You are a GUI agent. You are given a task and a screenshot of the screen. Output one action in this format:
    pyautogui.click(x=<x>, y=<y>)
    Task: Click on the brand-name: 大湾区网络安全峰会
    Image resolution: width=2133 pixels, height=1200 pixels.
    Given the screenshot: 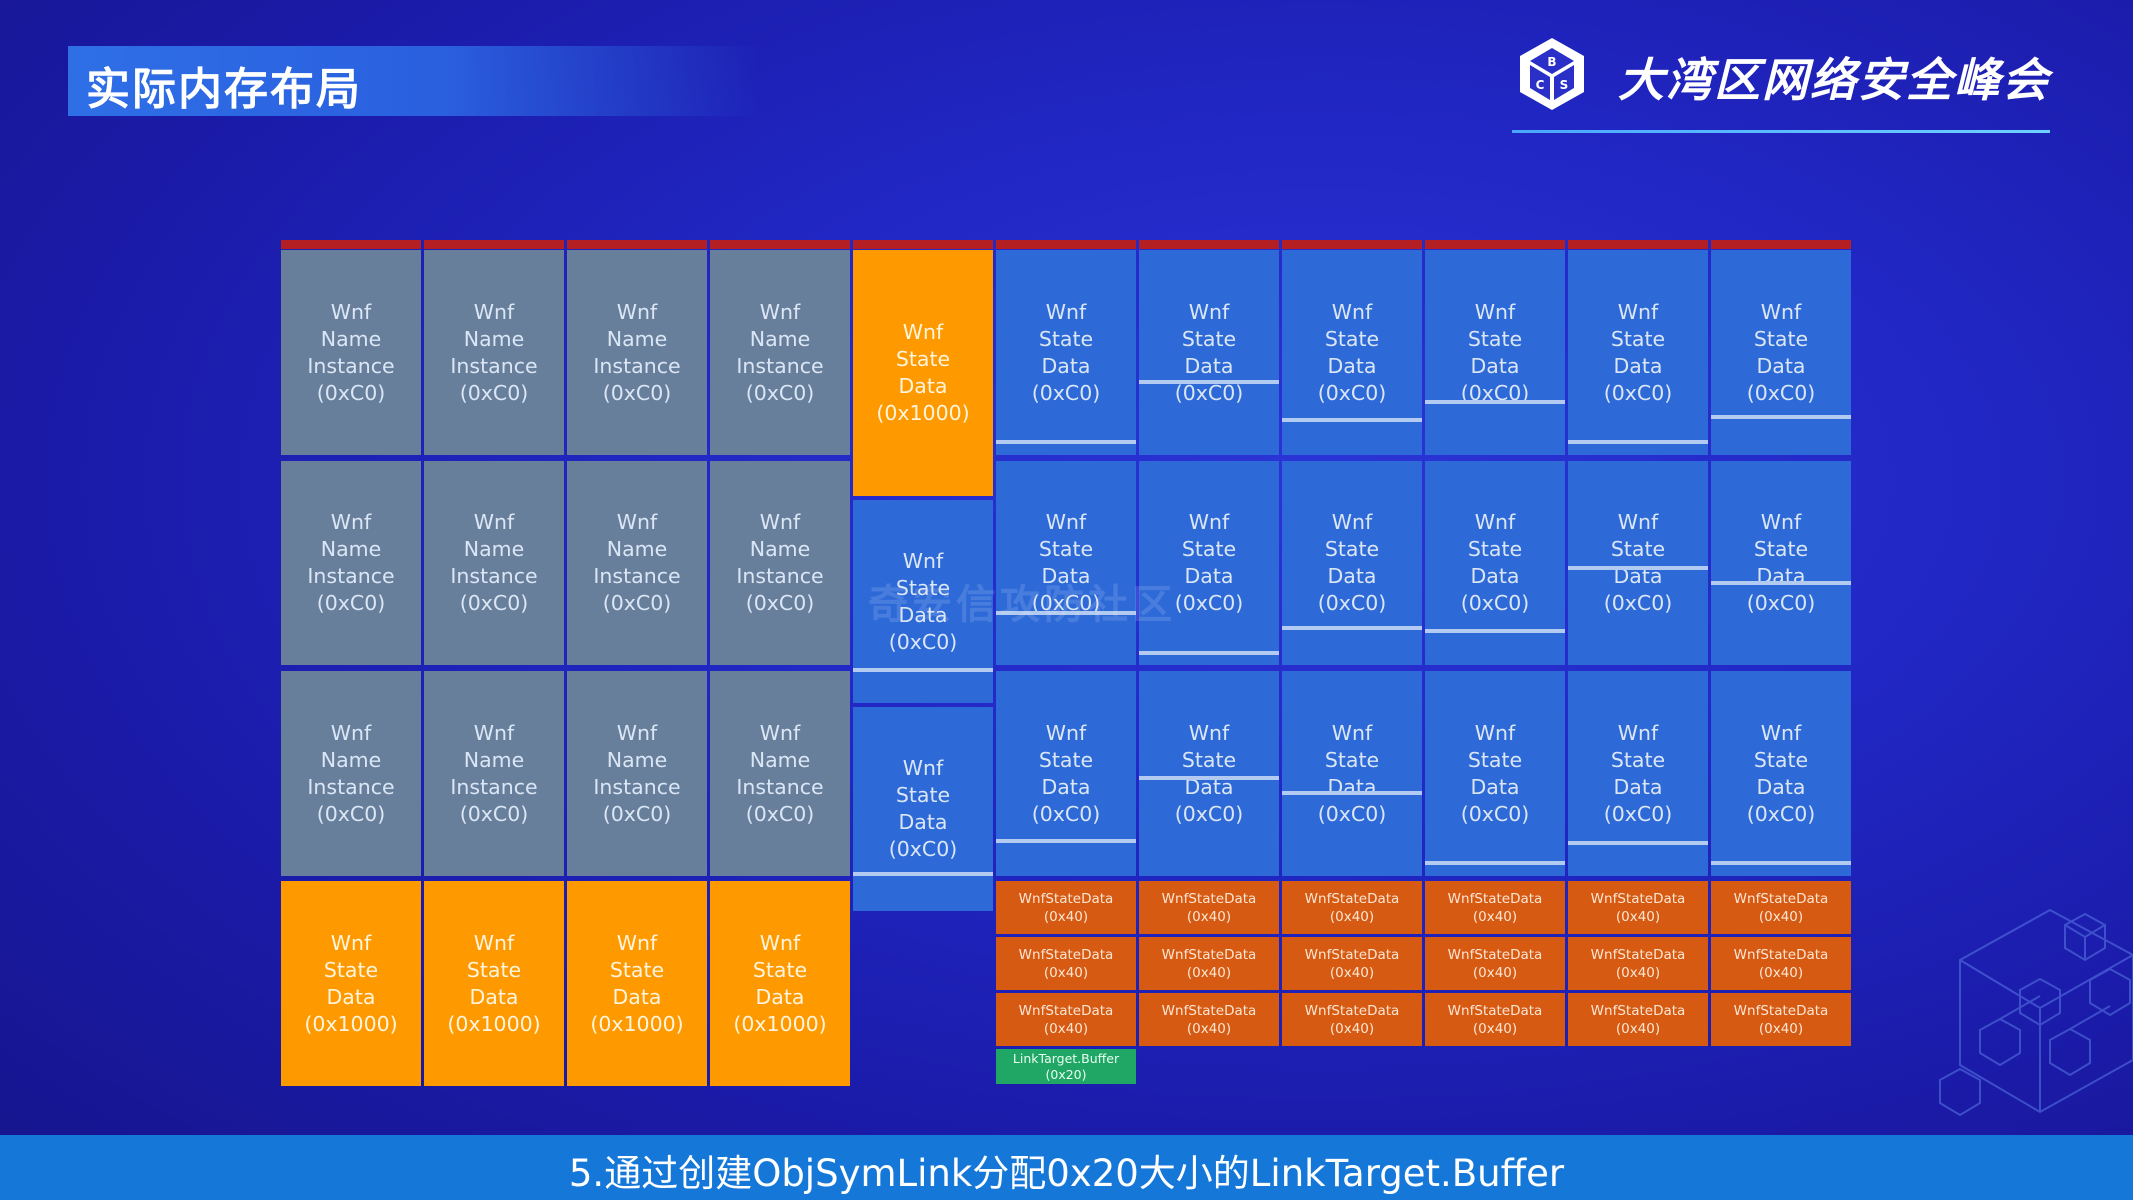 What is the action you would take?
    pyautogui.click(x=1834, y=80)
    